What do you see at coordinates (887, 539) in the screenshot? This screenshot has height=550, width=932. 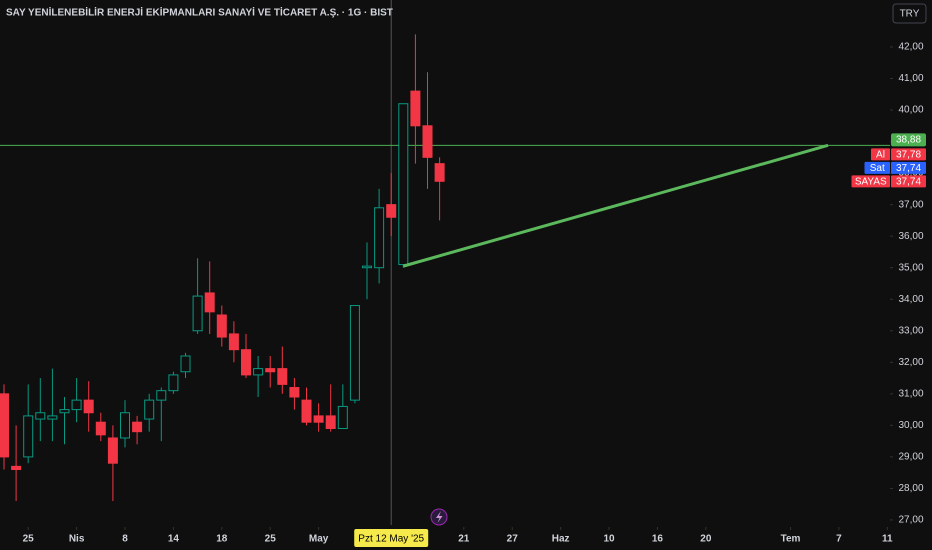 I see `x-tick-label: 11` at bounding box center [887, 539].